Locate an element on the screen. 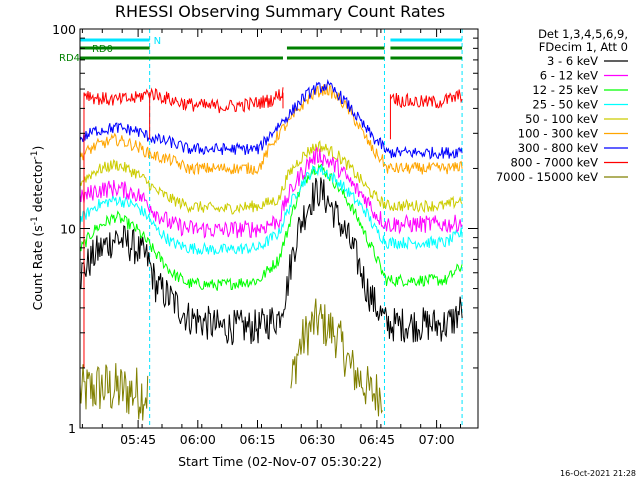  legend-entry-label: 50 - 100 keV is located at coordinates (561, 119).